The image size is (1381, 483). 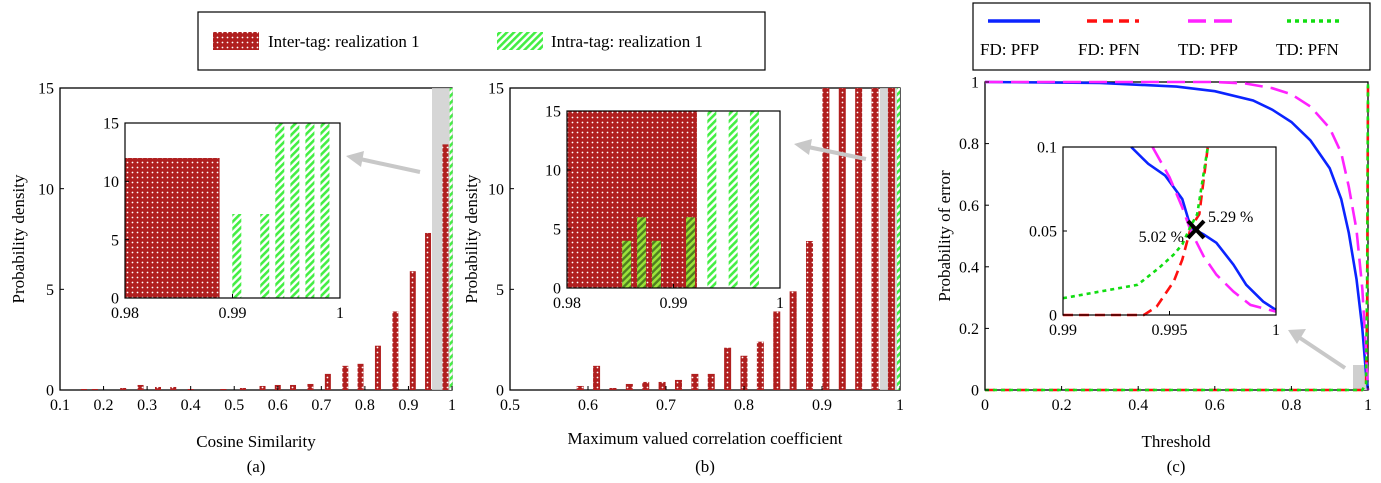 What do you see at coordinates (50, 391) in the screenshot?
I see `panel-a-ytick-label: 0` at bounding box center [50, 391].